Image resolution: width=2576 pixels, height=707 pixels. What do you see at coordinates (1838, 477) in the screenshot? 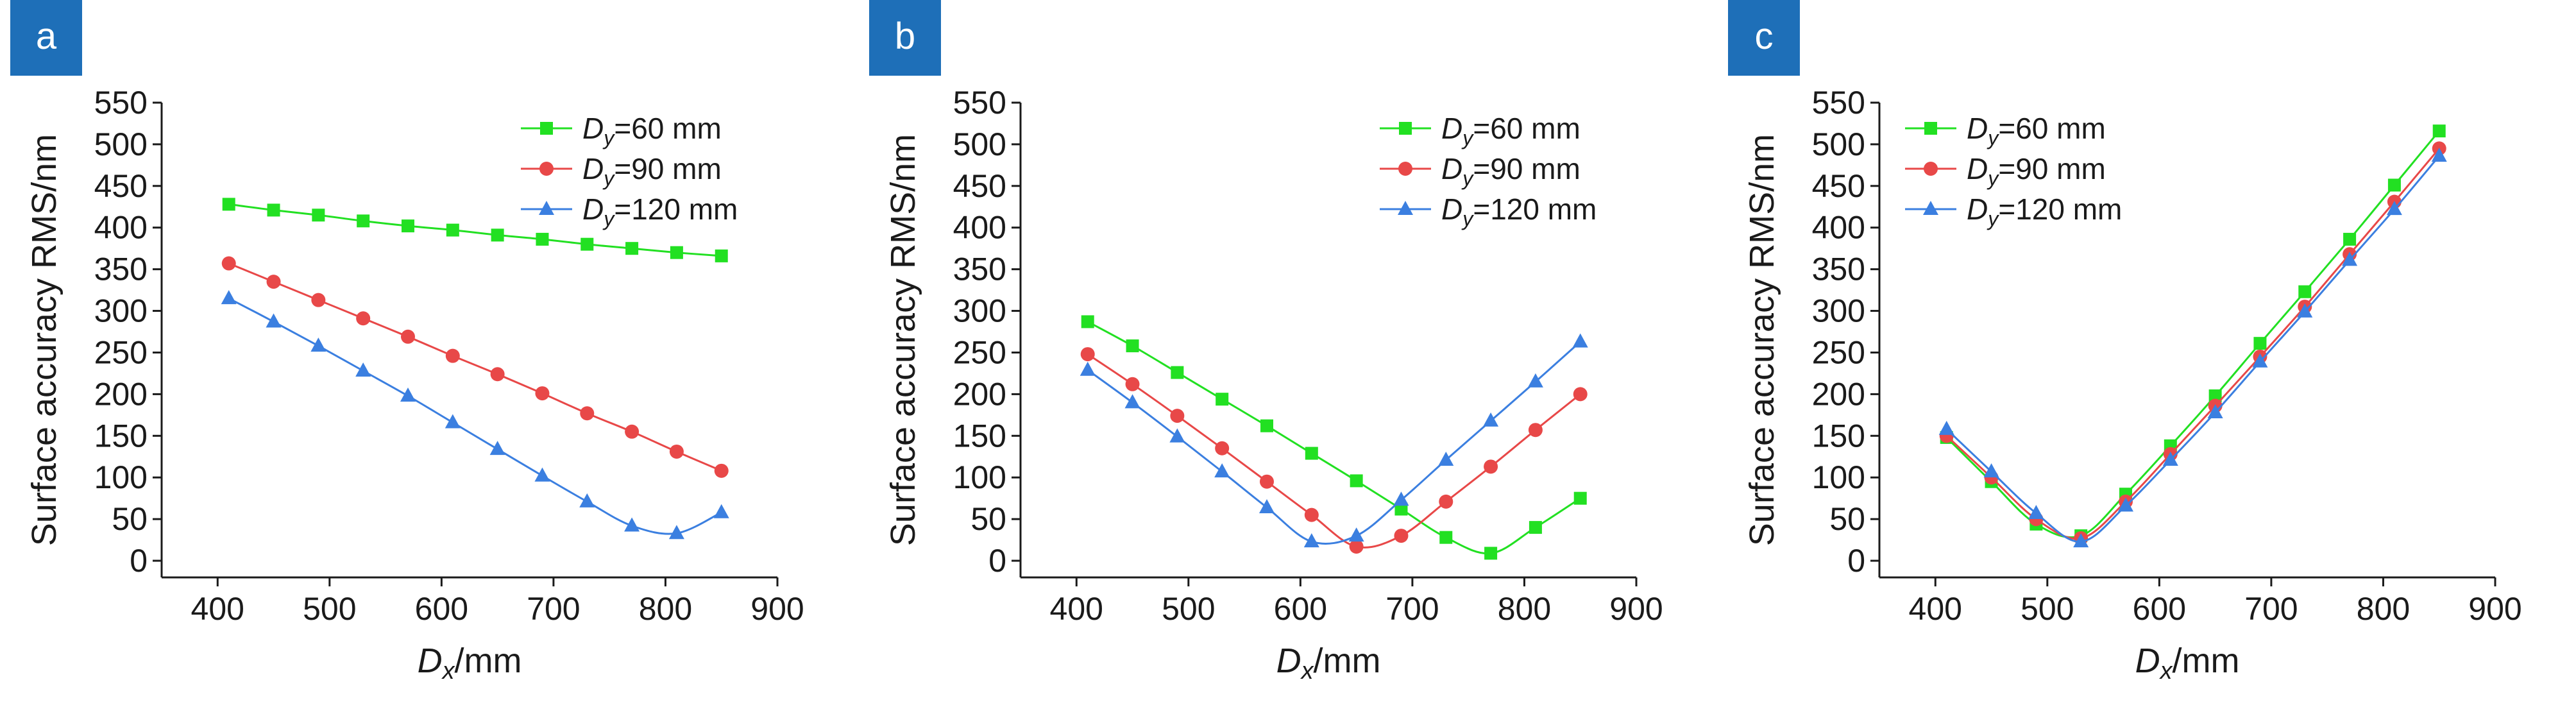
I see `y-tick-label: 100` at bounding box center [1838, 477].